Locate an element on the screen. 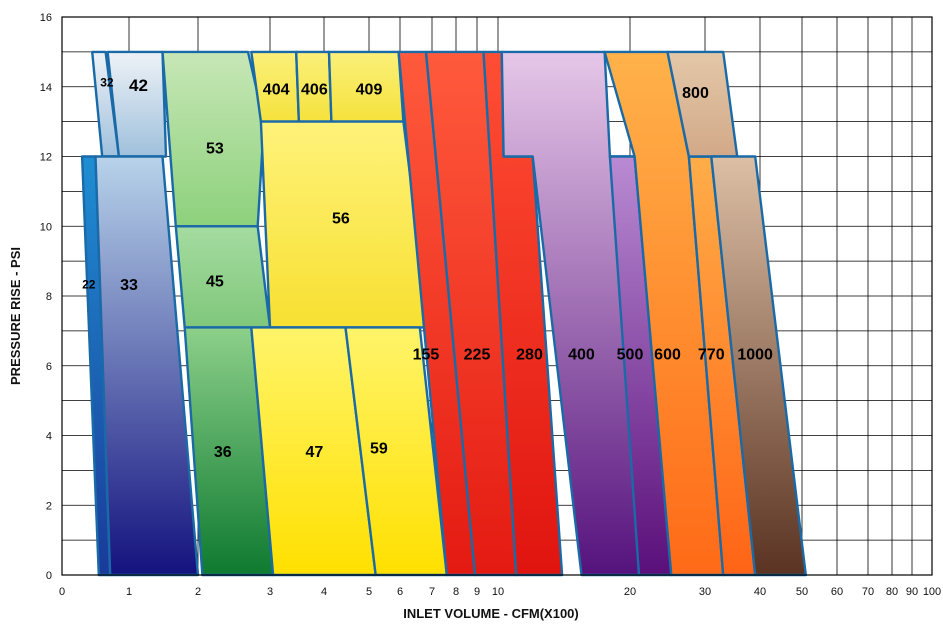 The height and width of the screenshot is (626, 943). x-tick-label: 70 is located at coordinates (868, 592).